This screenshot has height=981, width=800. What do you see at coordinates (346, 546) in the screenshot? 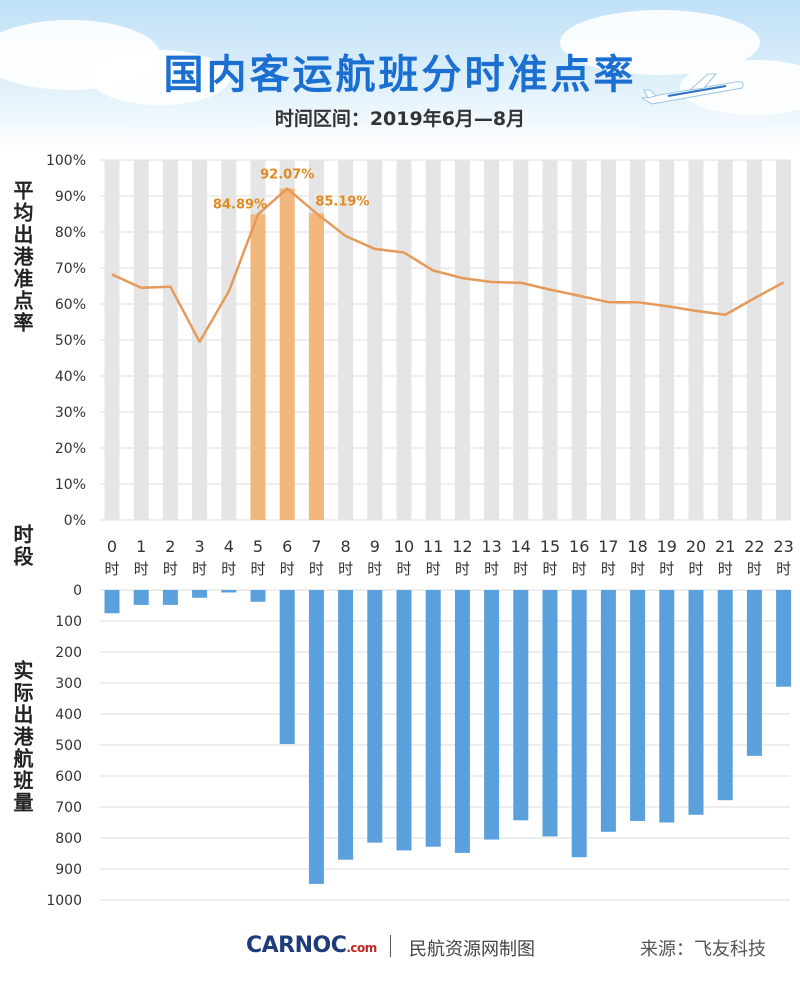
I see `hour-label-number: 8` at bounding box center [346, 546].